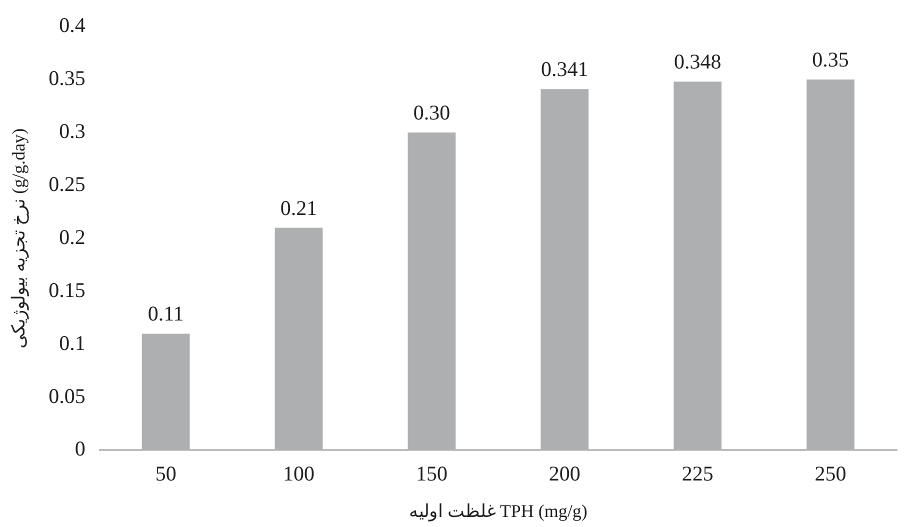 The image size is (917, 527). Describe the element at coordinates (299, 473) in the screenshot. I see `x-tick-label: 100` at that location.